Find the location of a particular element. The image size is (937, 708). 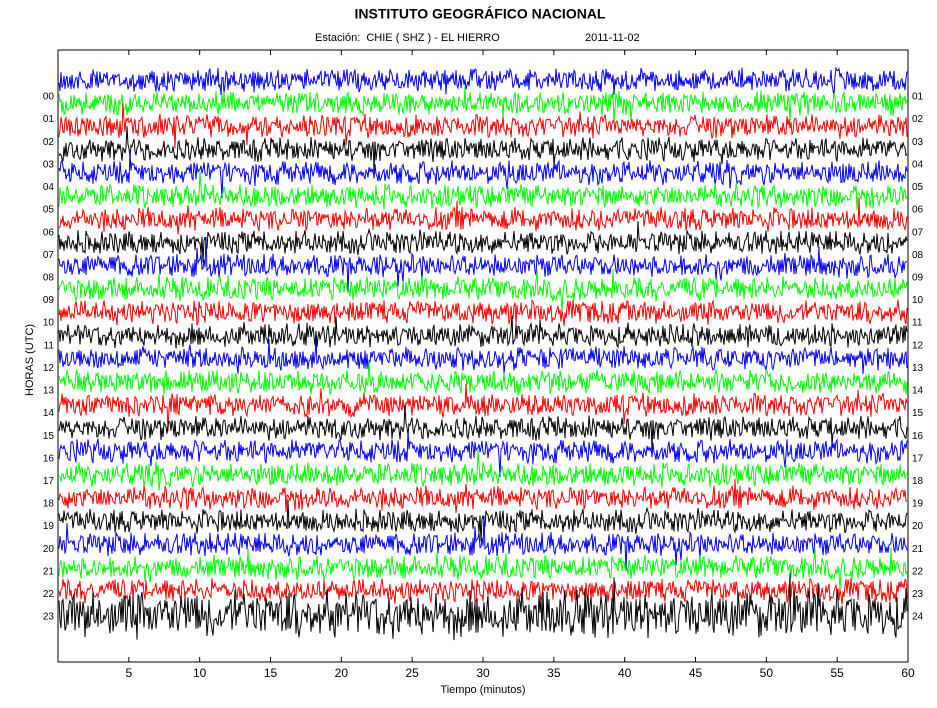

x-tick-label: 15 is located at coordinates (271, 673).